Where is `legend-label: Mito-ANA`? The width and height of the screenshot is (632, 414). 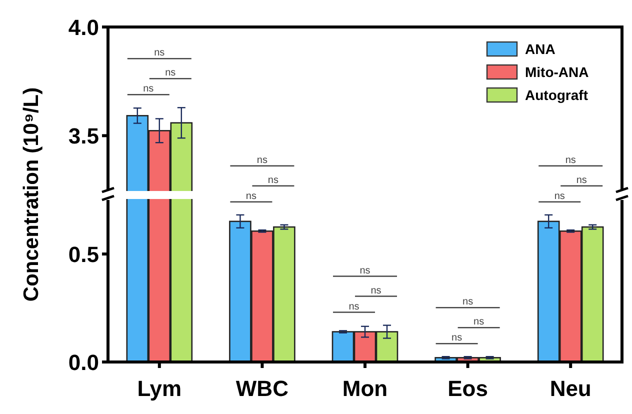
legend-label: Mito-ANA is located at coordinates (557, 72).